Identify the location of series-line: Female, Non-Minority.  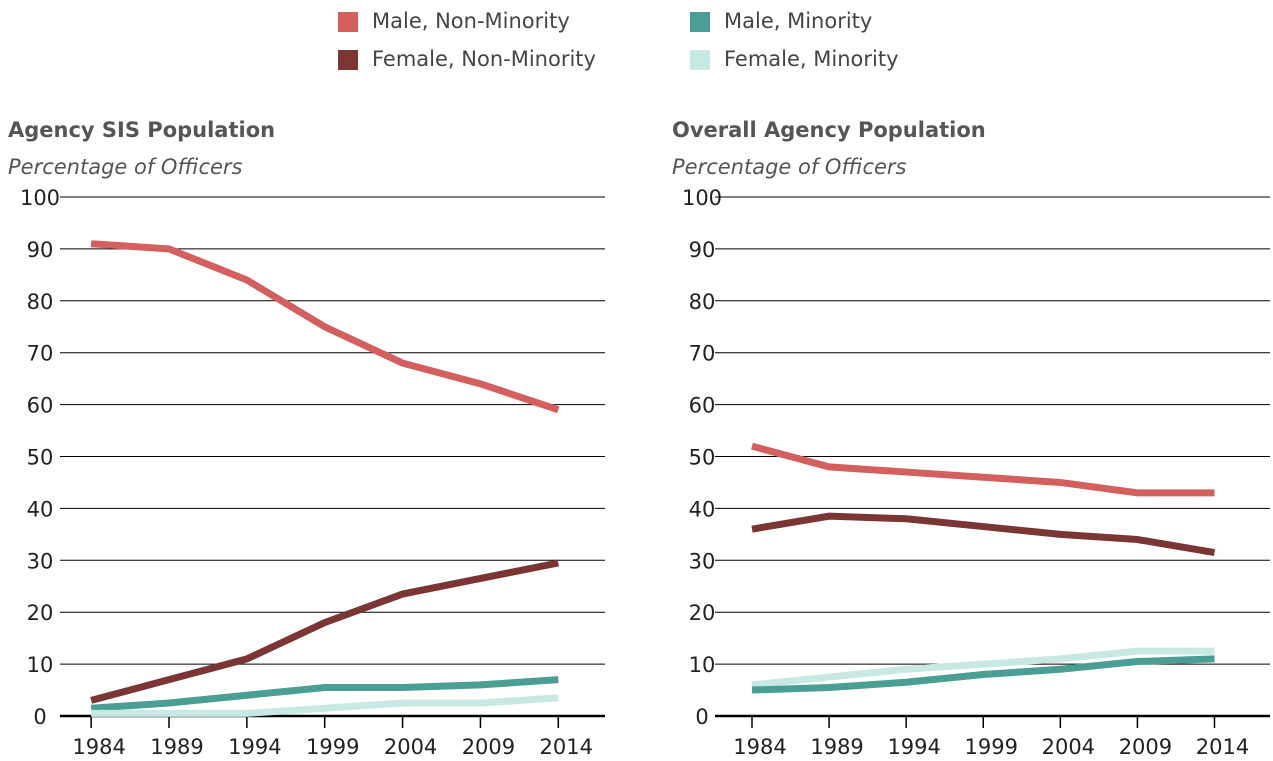
(983, 534).